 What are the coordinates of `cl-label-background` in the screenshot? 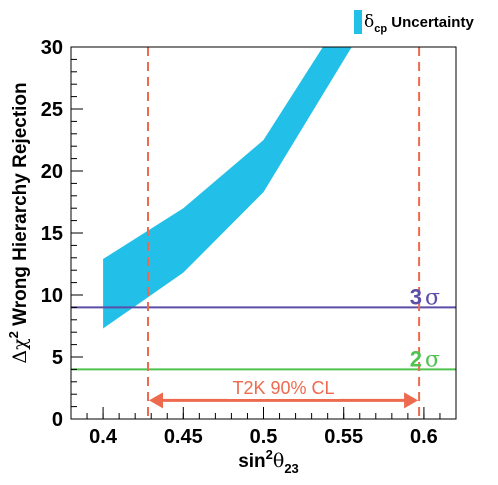 It's located at (283, 388).